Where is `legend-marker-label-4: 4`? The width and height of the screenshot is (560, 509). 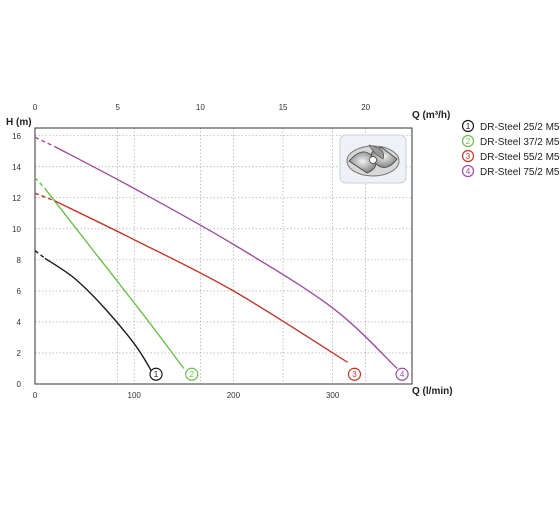 legend-marker-label-4: 4 is located at coordinates (468, 171).